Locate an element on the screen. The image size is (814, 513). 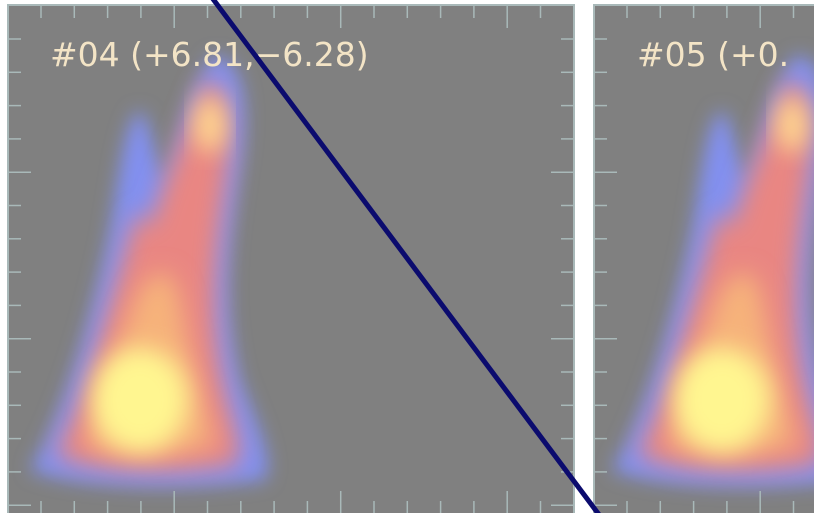
panel-label: #05 (+0. is located at coordinates (713, 54).